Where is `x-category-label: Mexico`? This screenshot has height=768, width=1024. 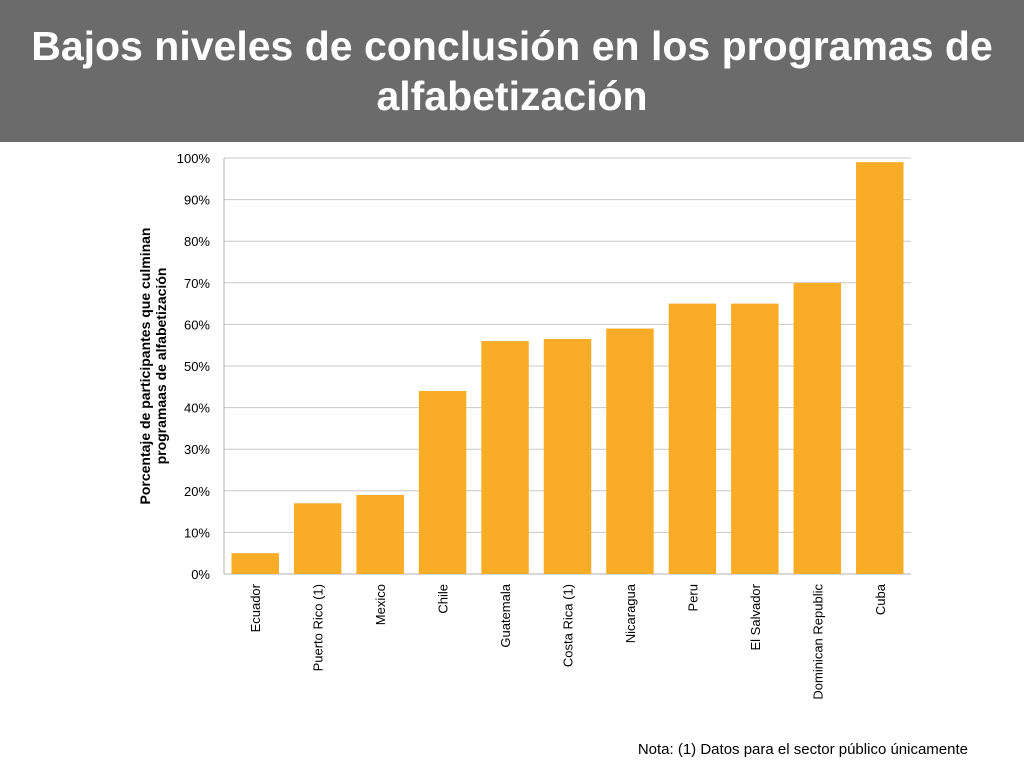 x-category-label: Mexico is located at coordinates (380, 604).